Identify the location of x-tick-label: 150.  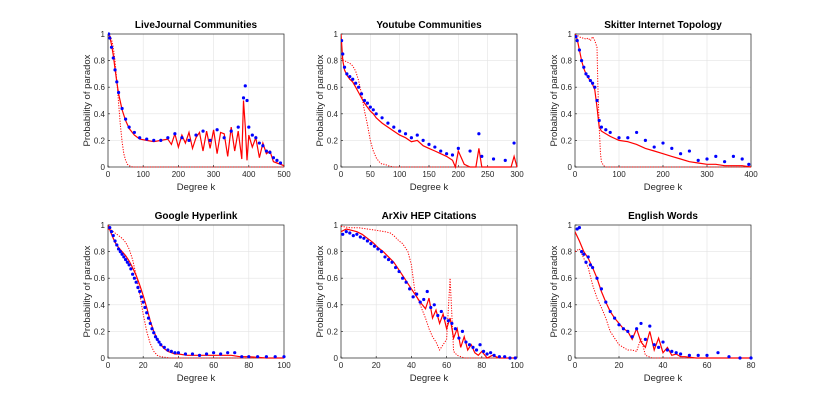
(429, 174).